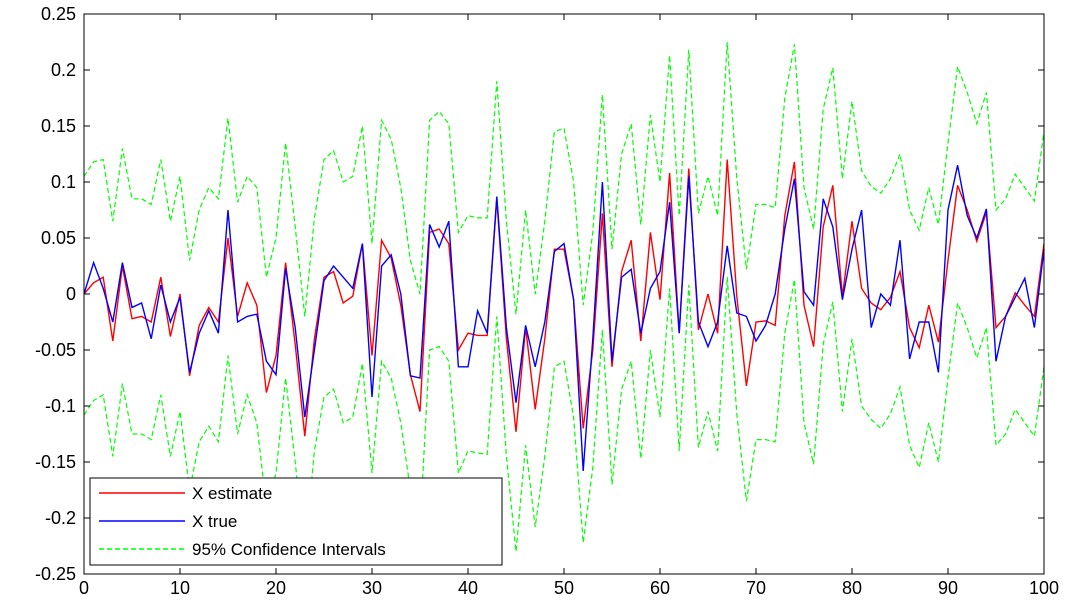 The image size is (1077, 605). What do you see at coordinates (58, 238) in the screenshot?
I see `y-tick-label: 0.05` at bounding box center [58, 238].